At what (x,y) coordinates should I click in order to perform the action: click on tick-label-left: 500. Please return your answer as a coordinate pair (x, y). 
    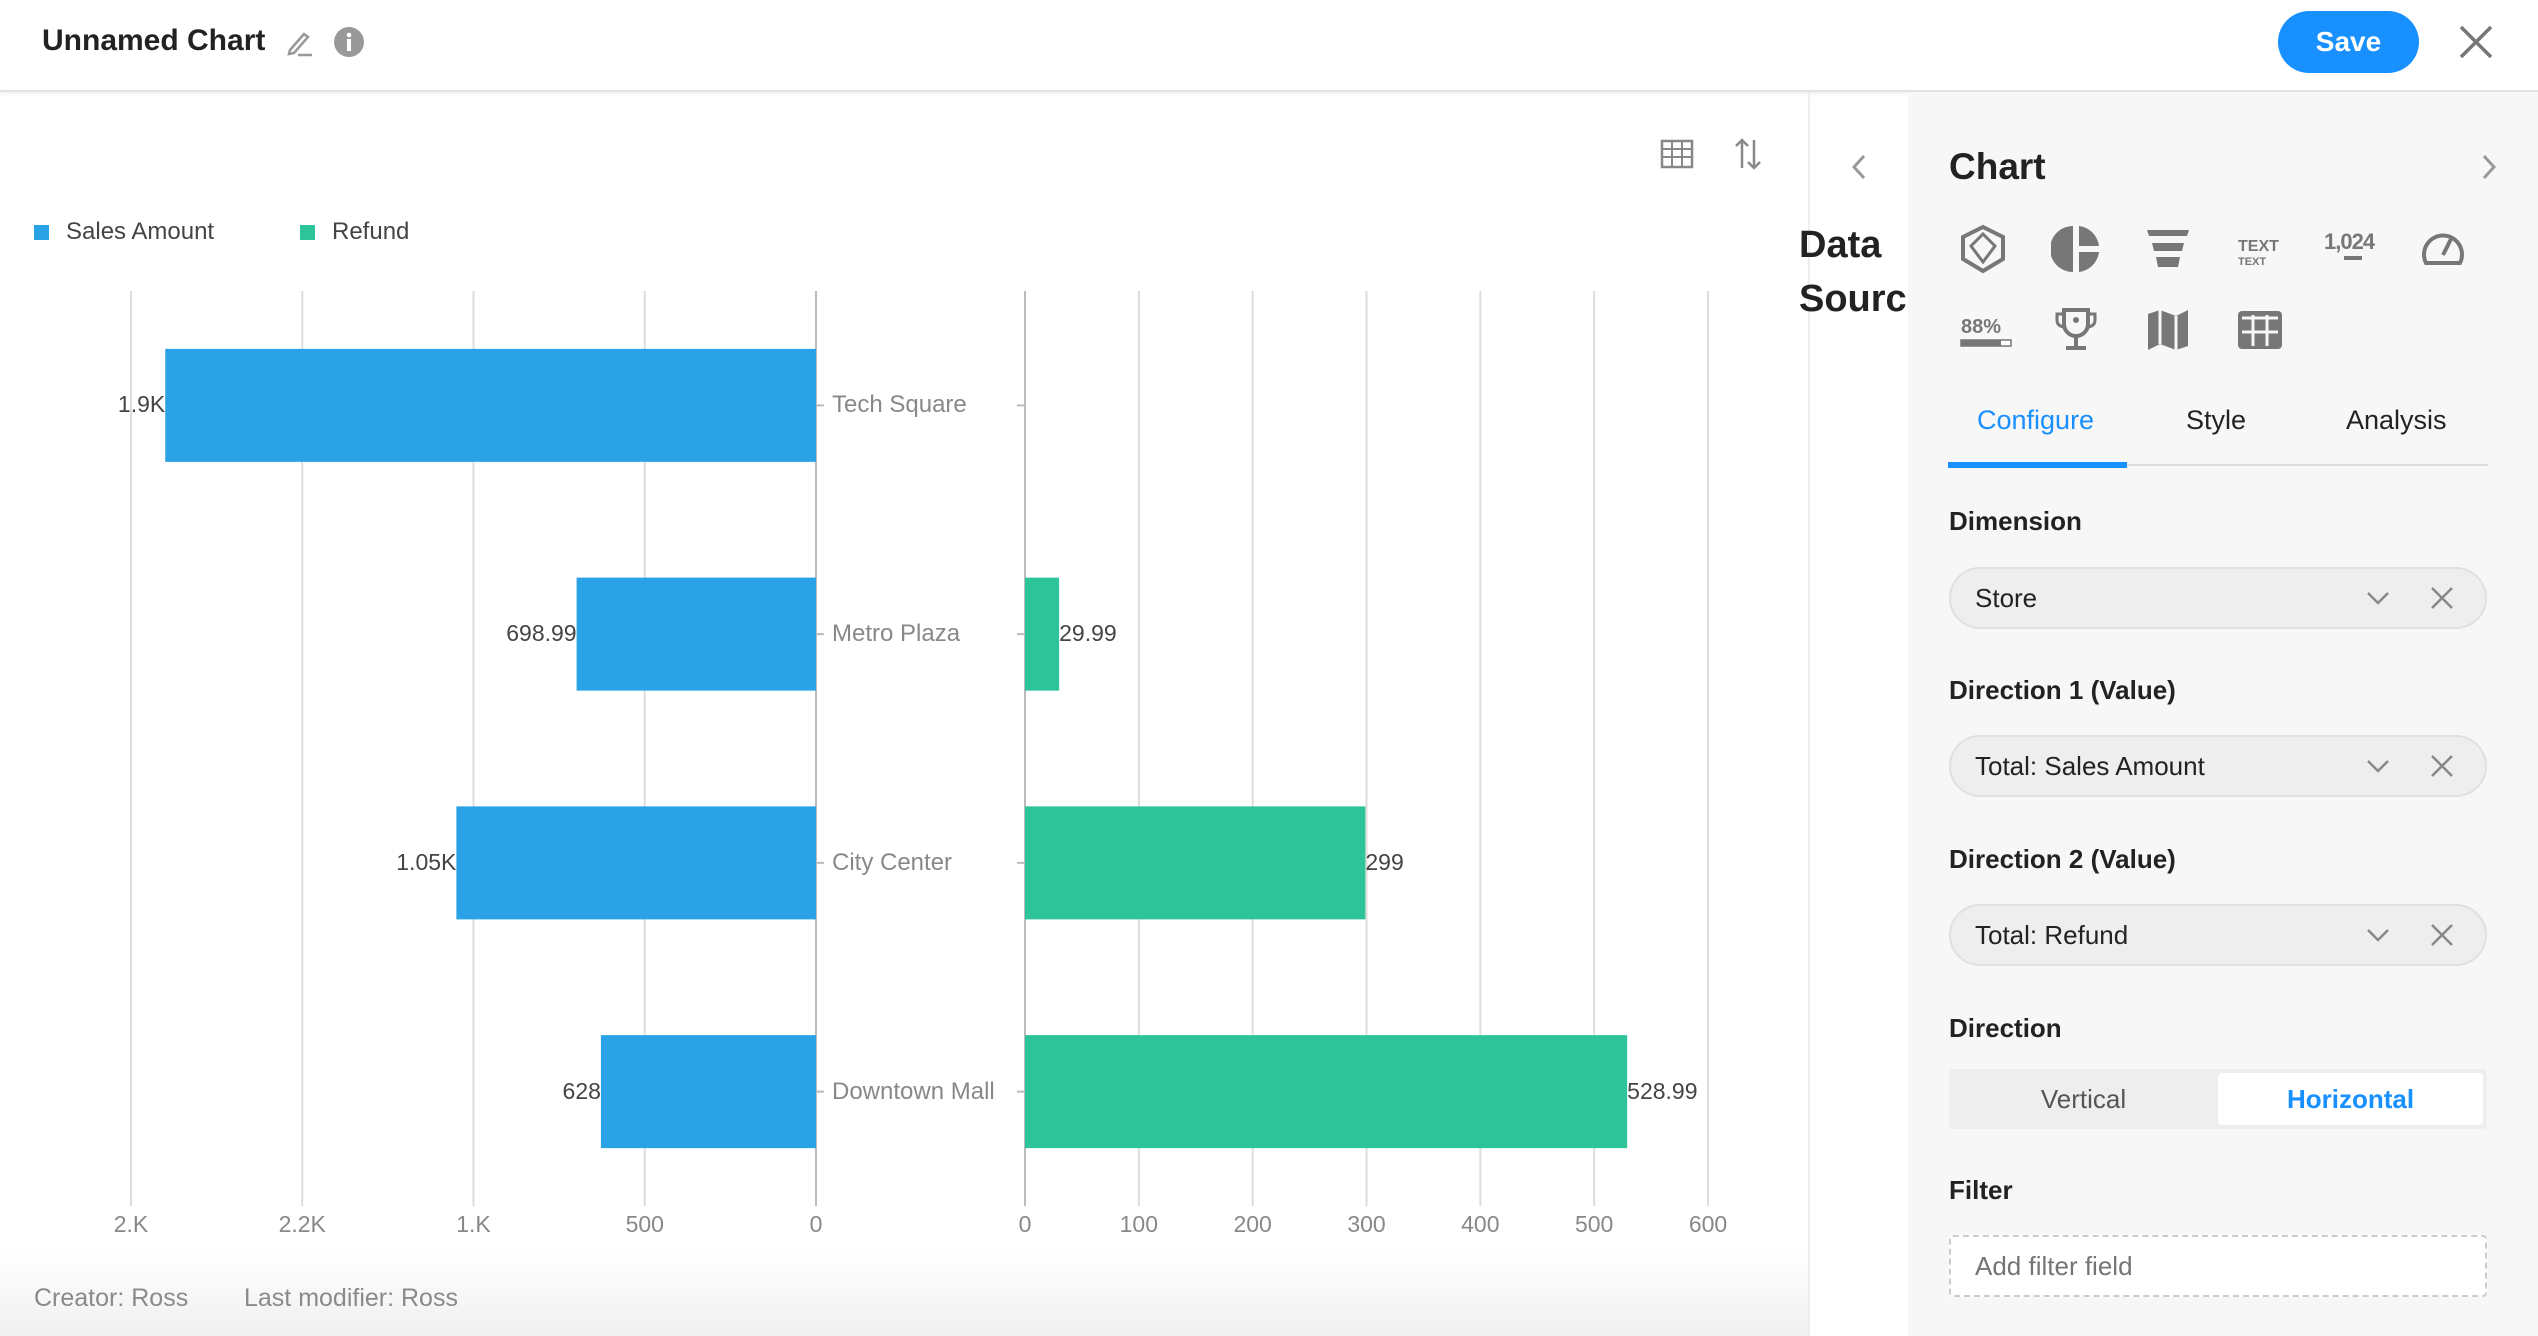
    Looking at the image, I should click on (644, 1224).